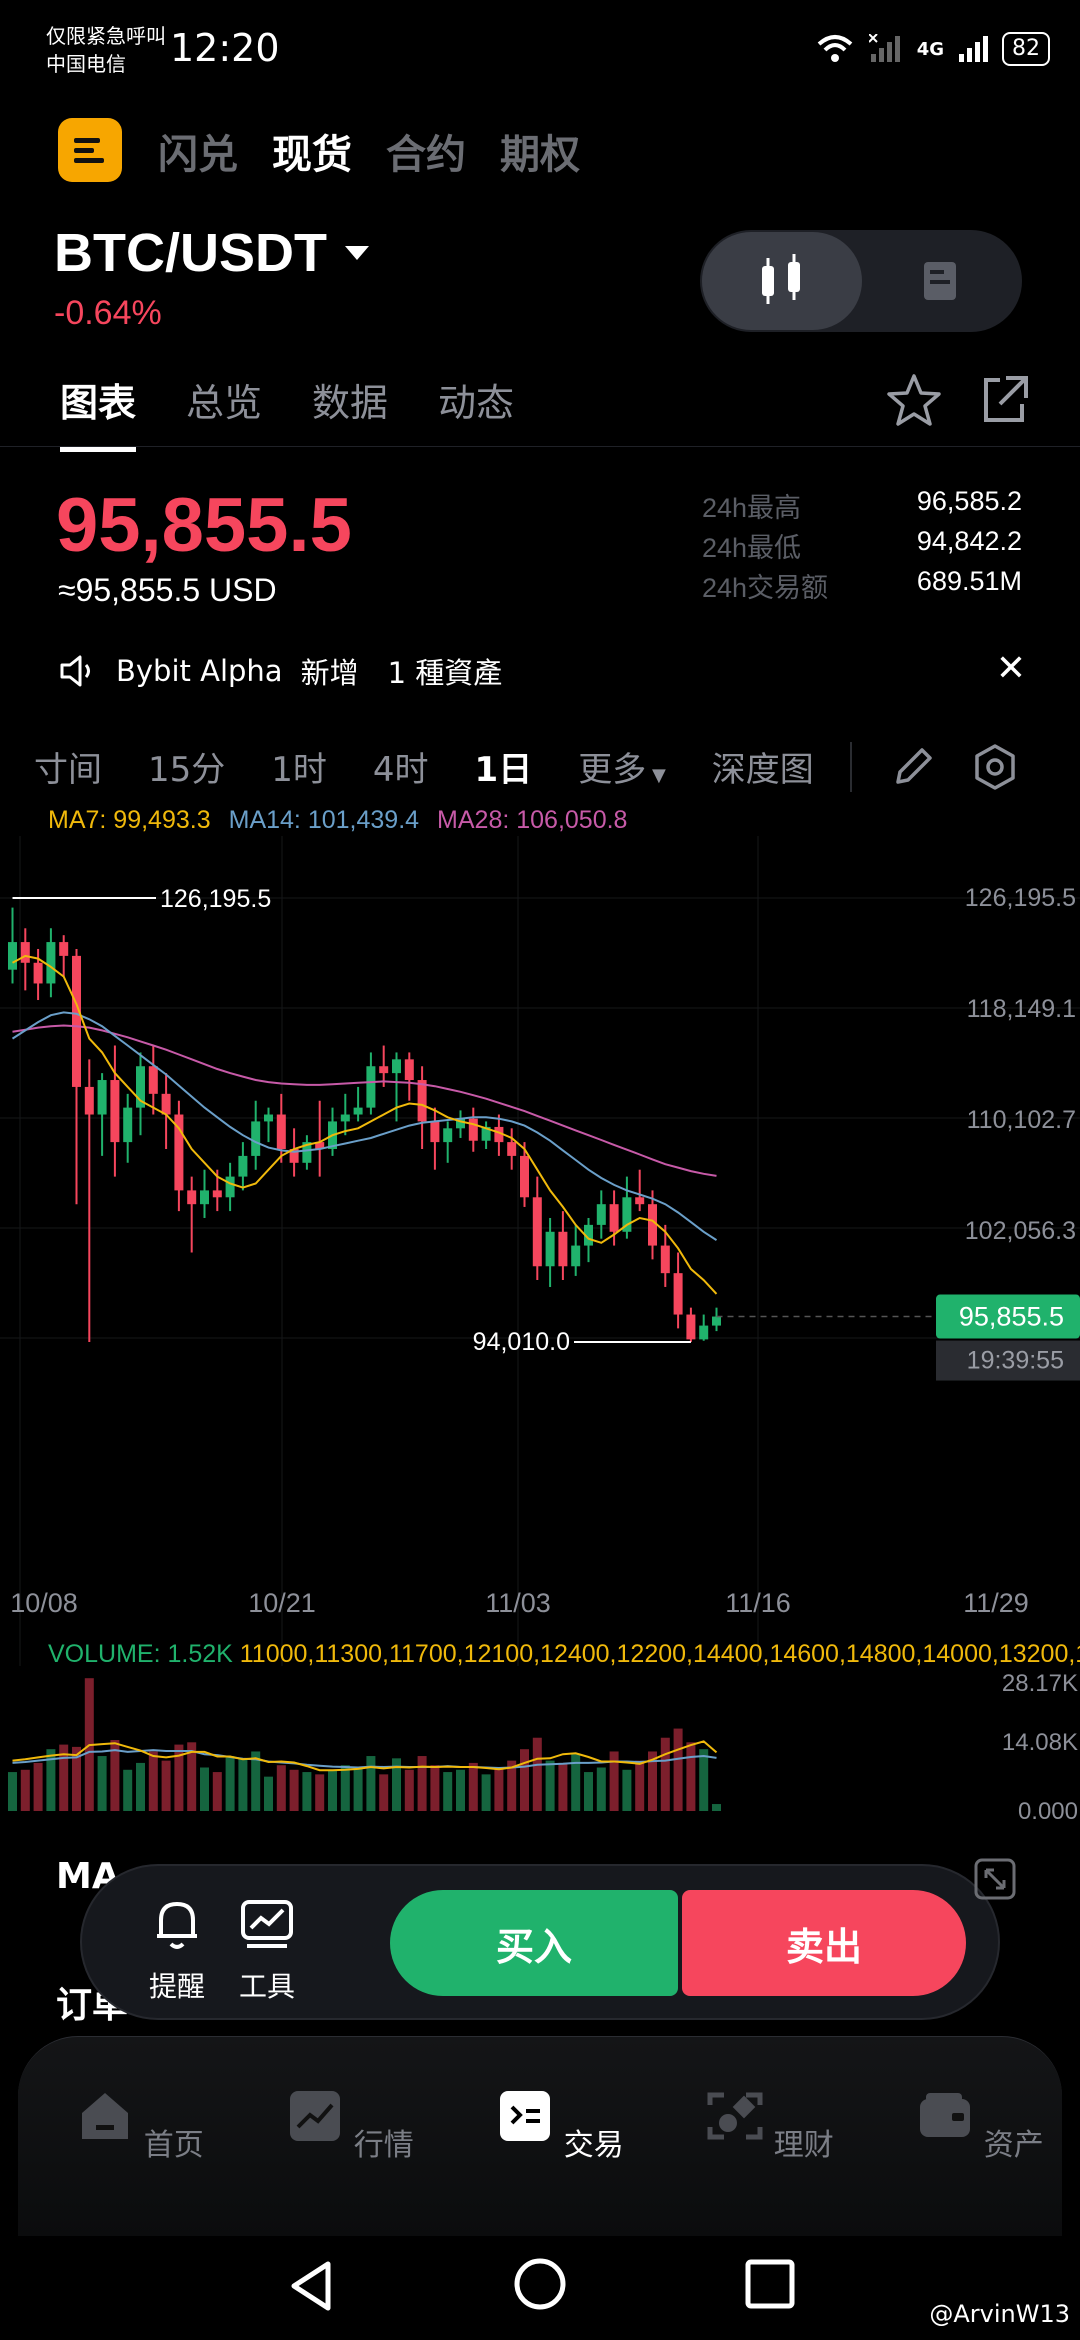 This screenshot has width=1080, height=2340. Describe the element at coordinates (770, 2125) in the screenshot. I see `nav-earn: 理财` at that location.